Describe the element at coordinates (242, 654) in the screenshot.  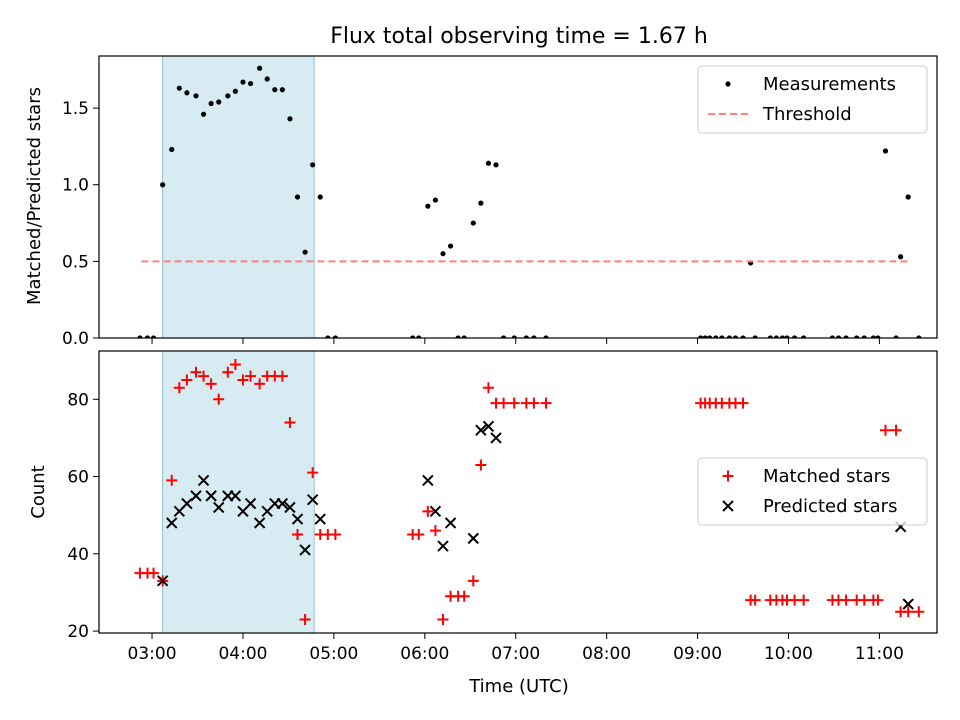
I see `x-tick-label: 04:00` at that location.